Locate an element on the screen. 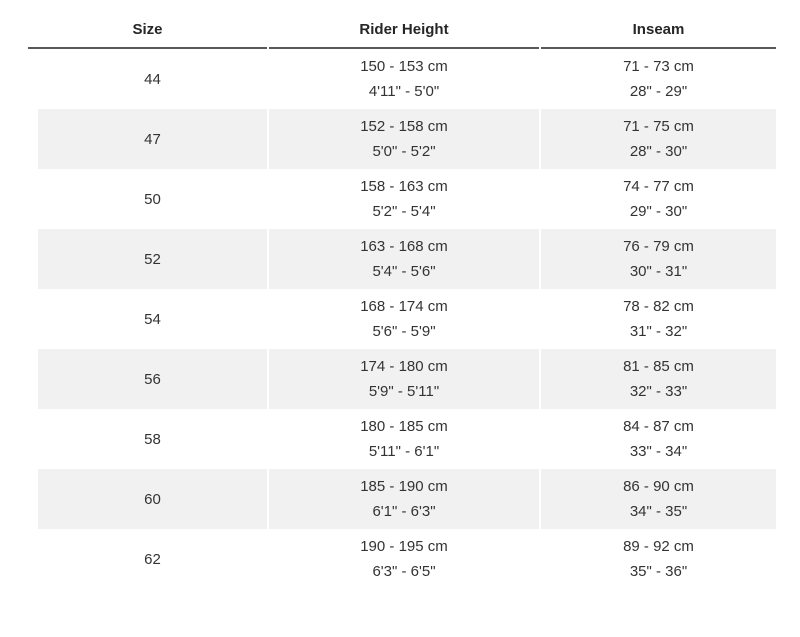 This screenshot has width=800, height=637. column-header-rider-height: Rider Height is located at coordinates (404, 30).